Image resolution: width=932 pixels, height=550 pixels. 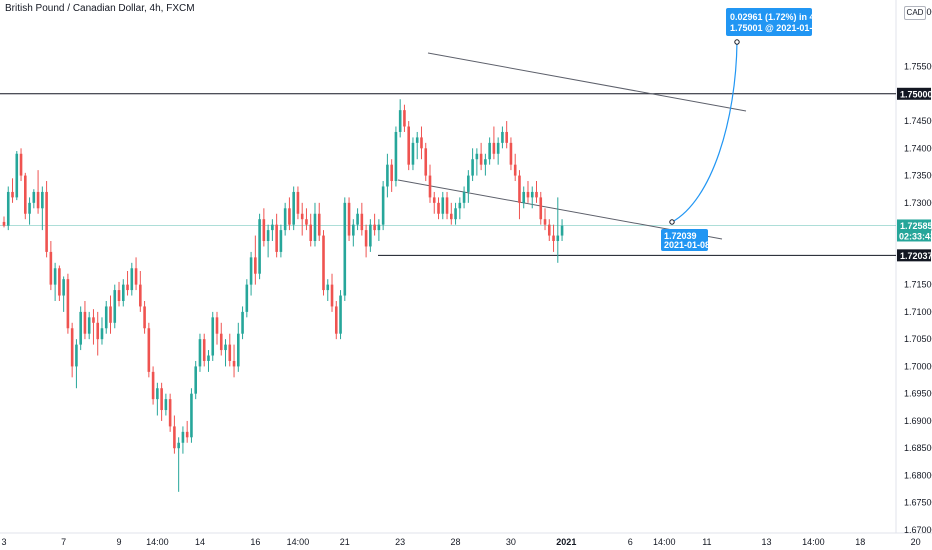 I want to click on time-tick-label: 14:00, so click(x=813, y=542).